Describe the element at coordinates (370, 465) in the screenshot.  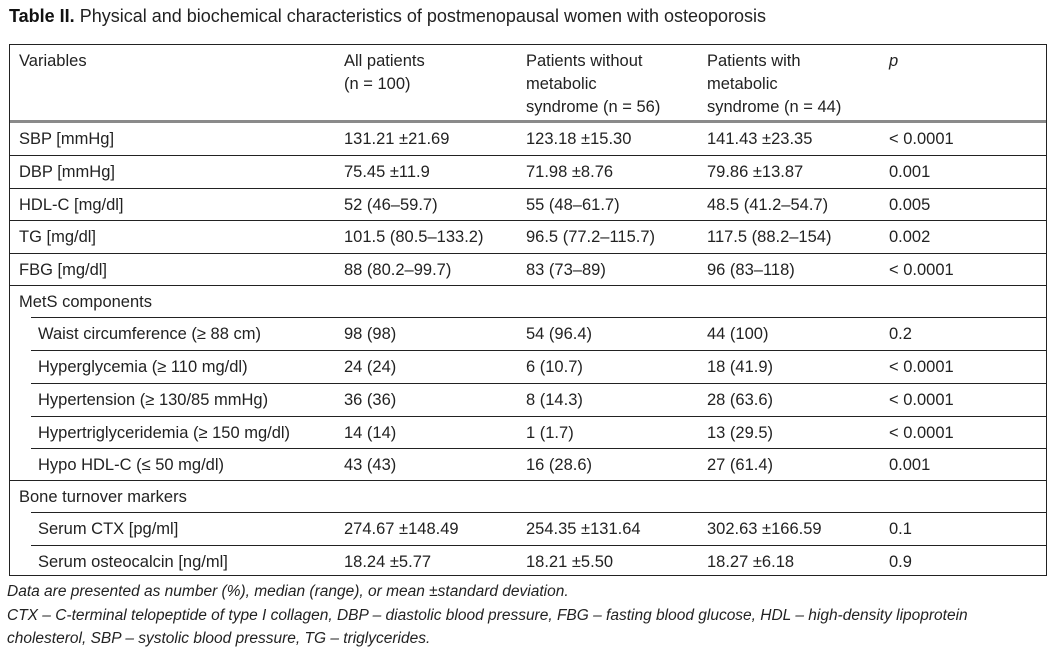
I see `table-cell: 43 (43)` at that location.